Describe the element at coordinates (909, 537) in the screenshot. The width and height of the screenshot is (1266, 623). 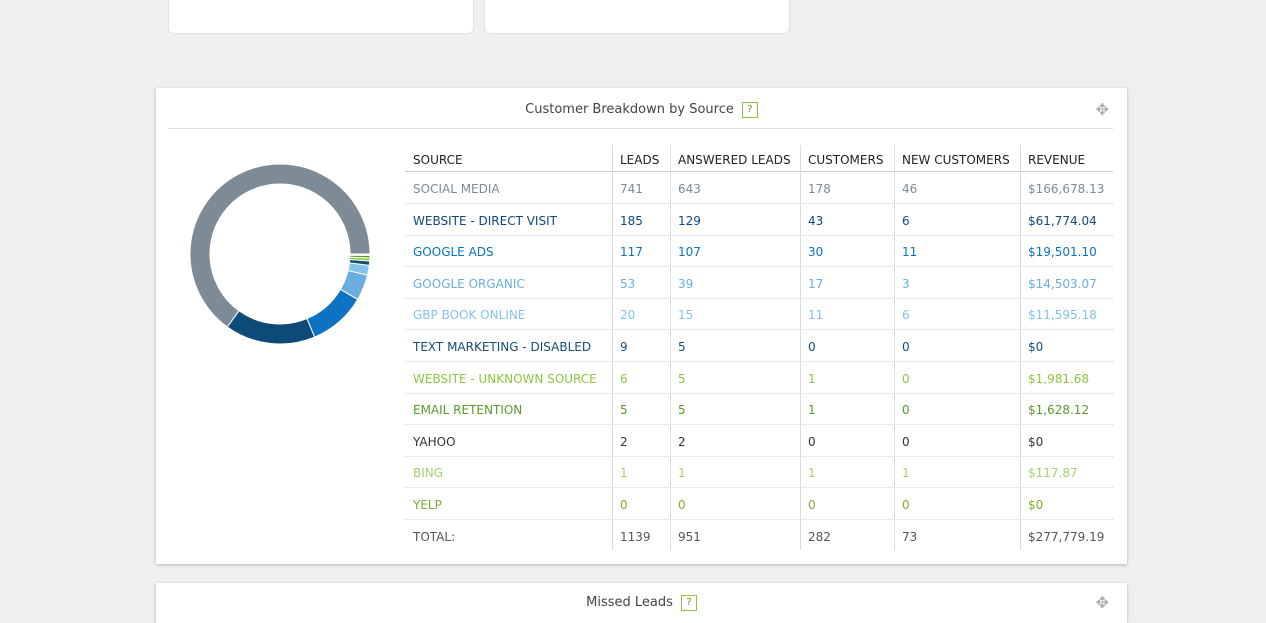
I see `total-cell: 73` at that location.